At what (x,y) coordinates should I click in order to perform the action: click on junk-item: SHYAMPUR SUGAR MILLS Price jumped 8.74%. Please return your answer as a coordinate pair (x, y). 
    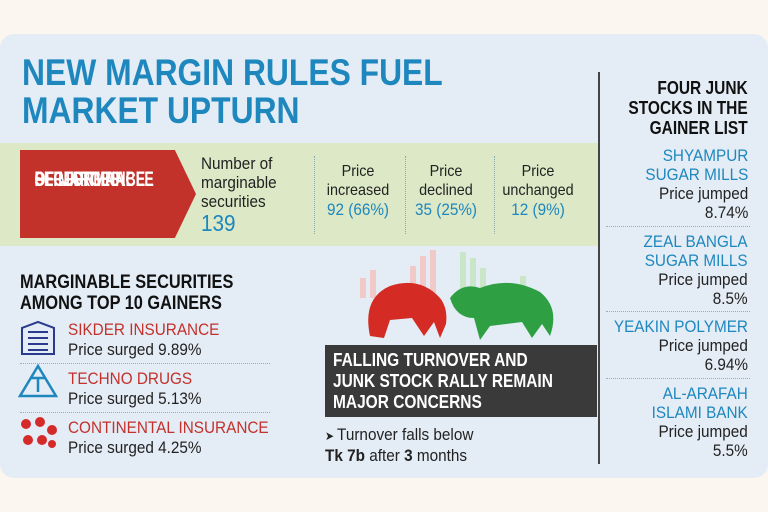
    Looking at the image, I should click on (696, 184).